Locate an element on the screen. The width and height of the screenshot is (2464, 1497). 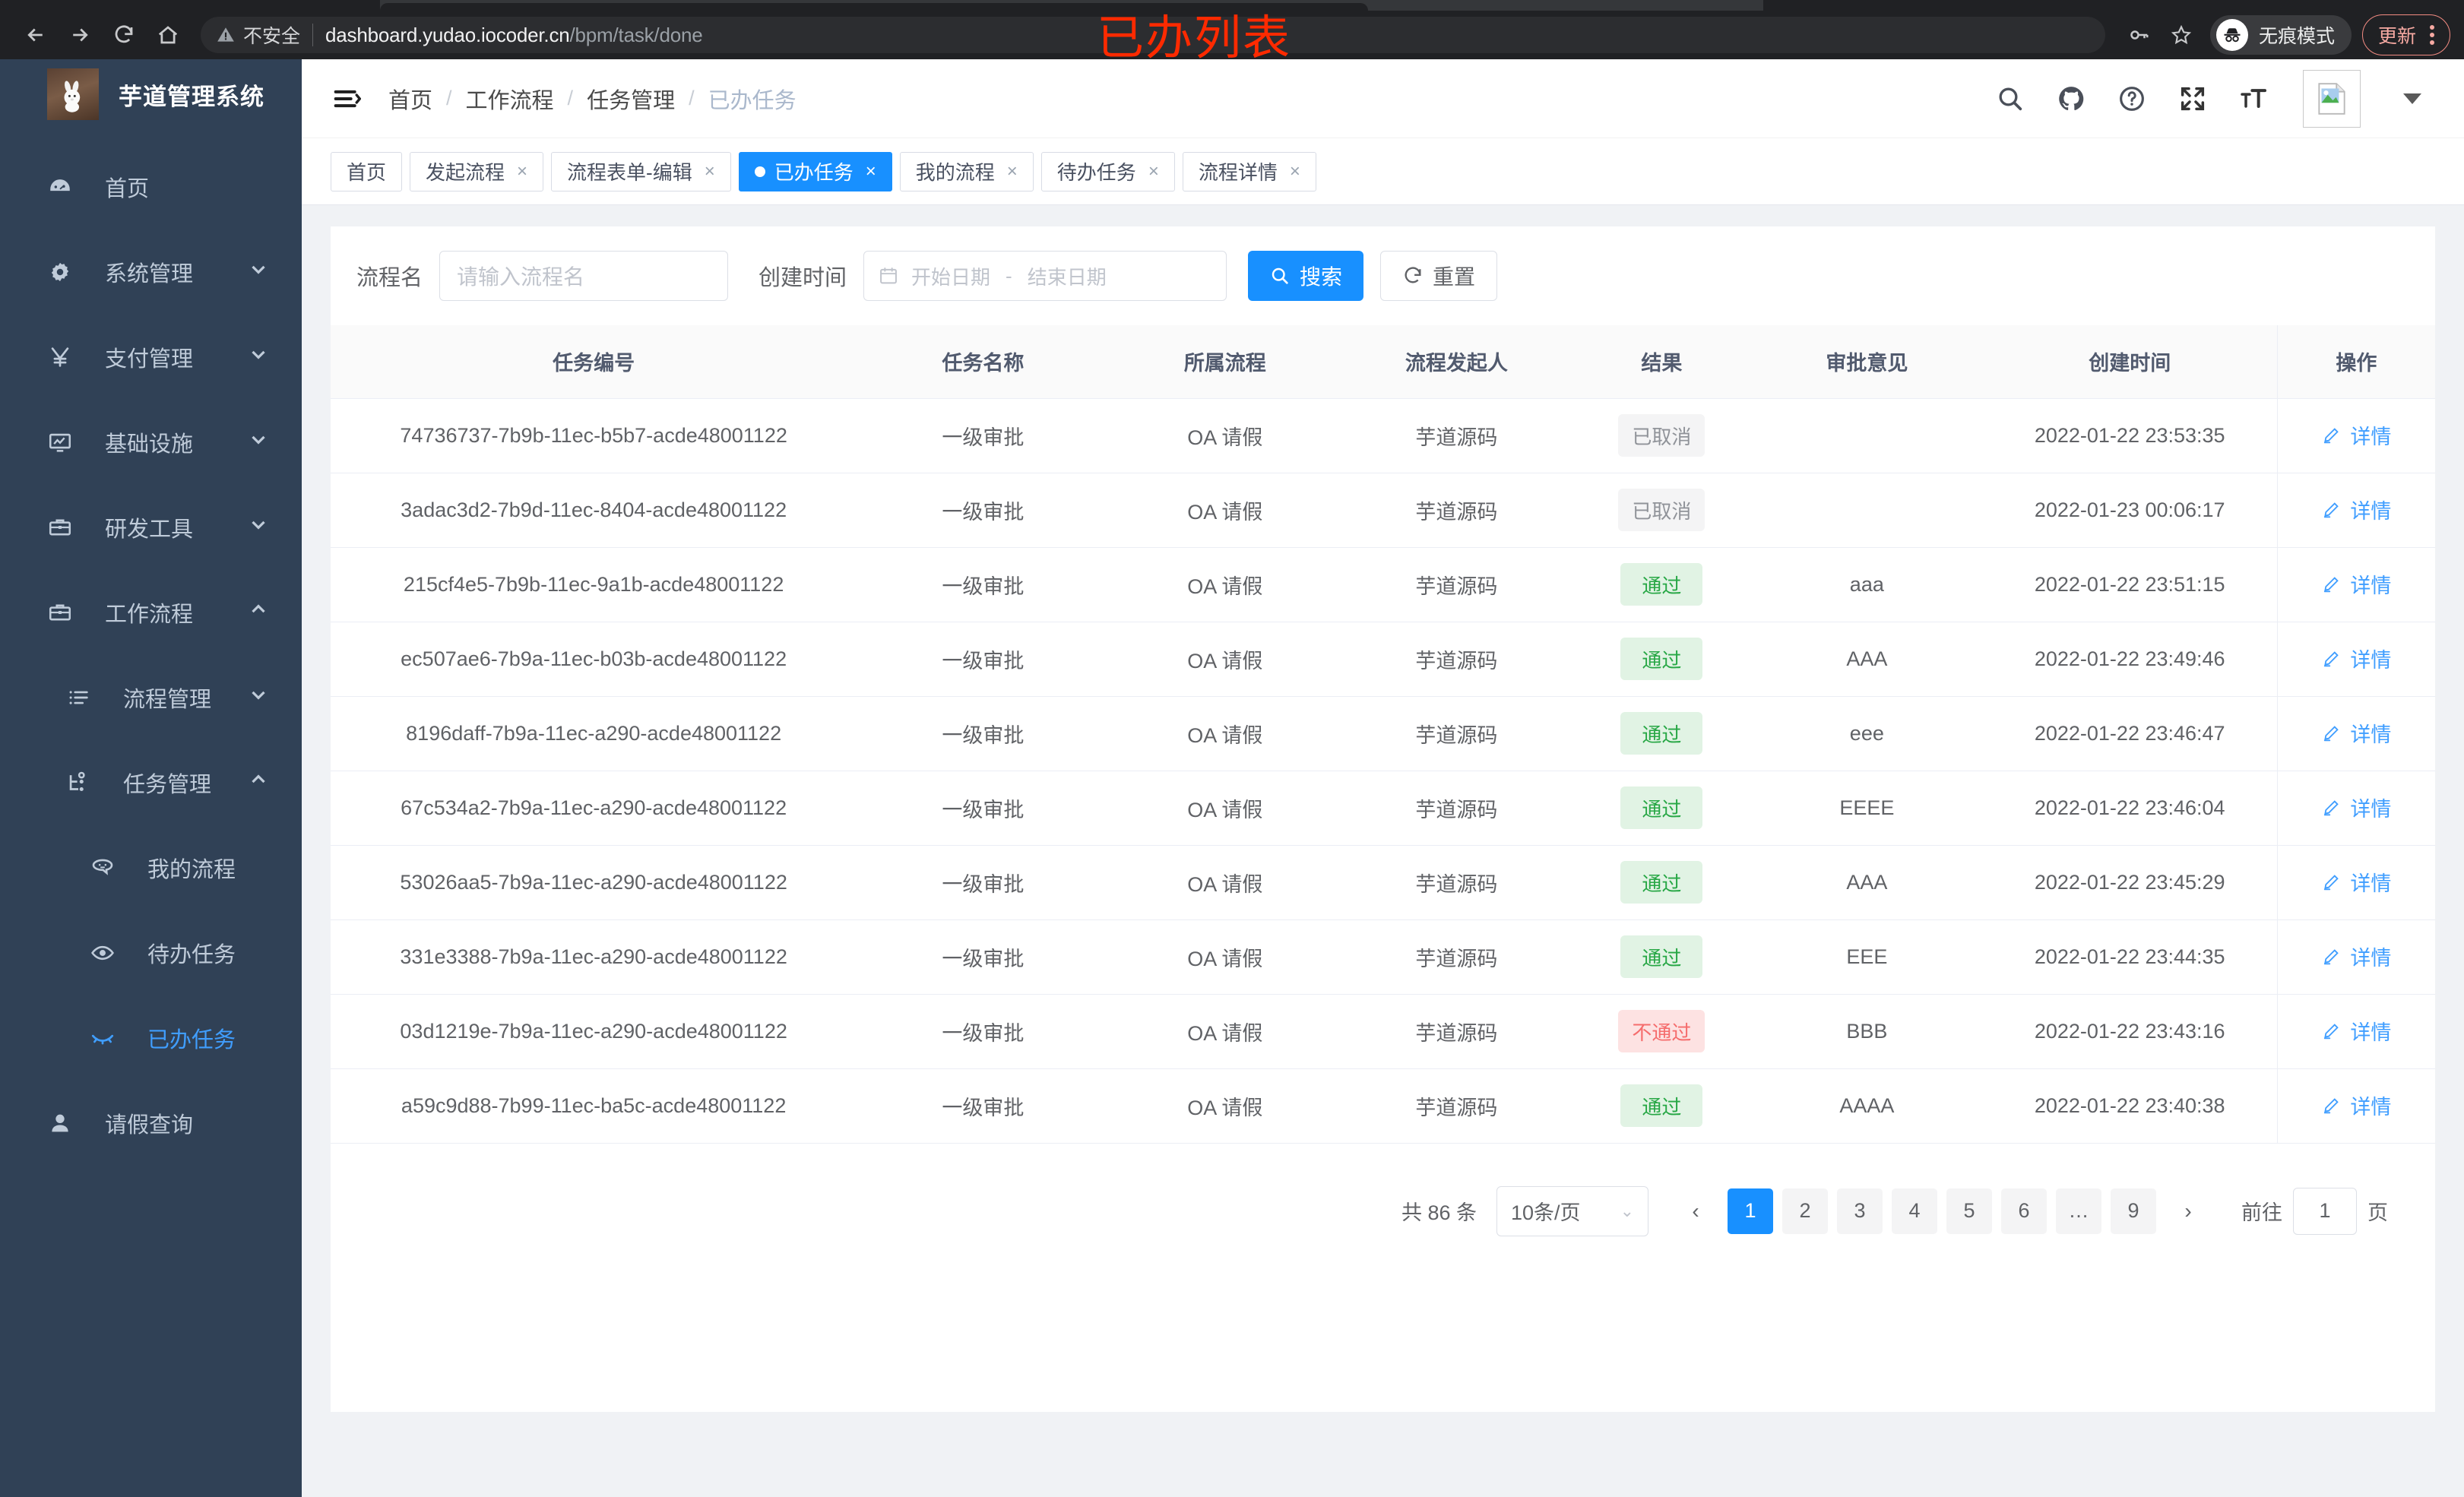
pagination-next-button: › is located at coordinates (2188, 1210).